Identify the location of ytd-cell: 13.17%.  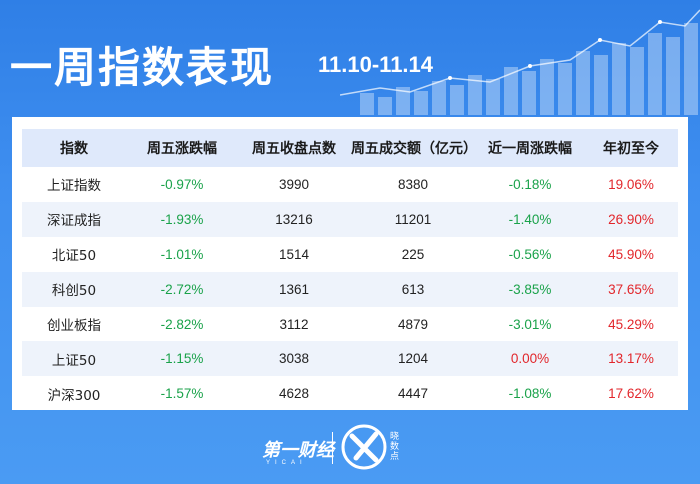
(631, 359).